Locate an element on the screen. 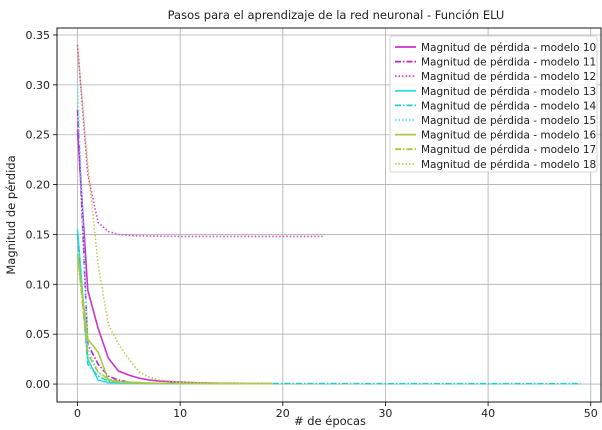 This screenshot has width=602, height=430. x-axis-label: # de épocas is located at coordinates (330, 421).